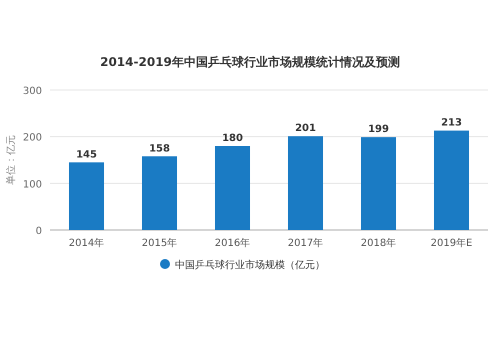 The image size is (500, 362). Describe the element at coordinates (32, 91) in the screenshot. I see `y-tick-label: 300` at that location.